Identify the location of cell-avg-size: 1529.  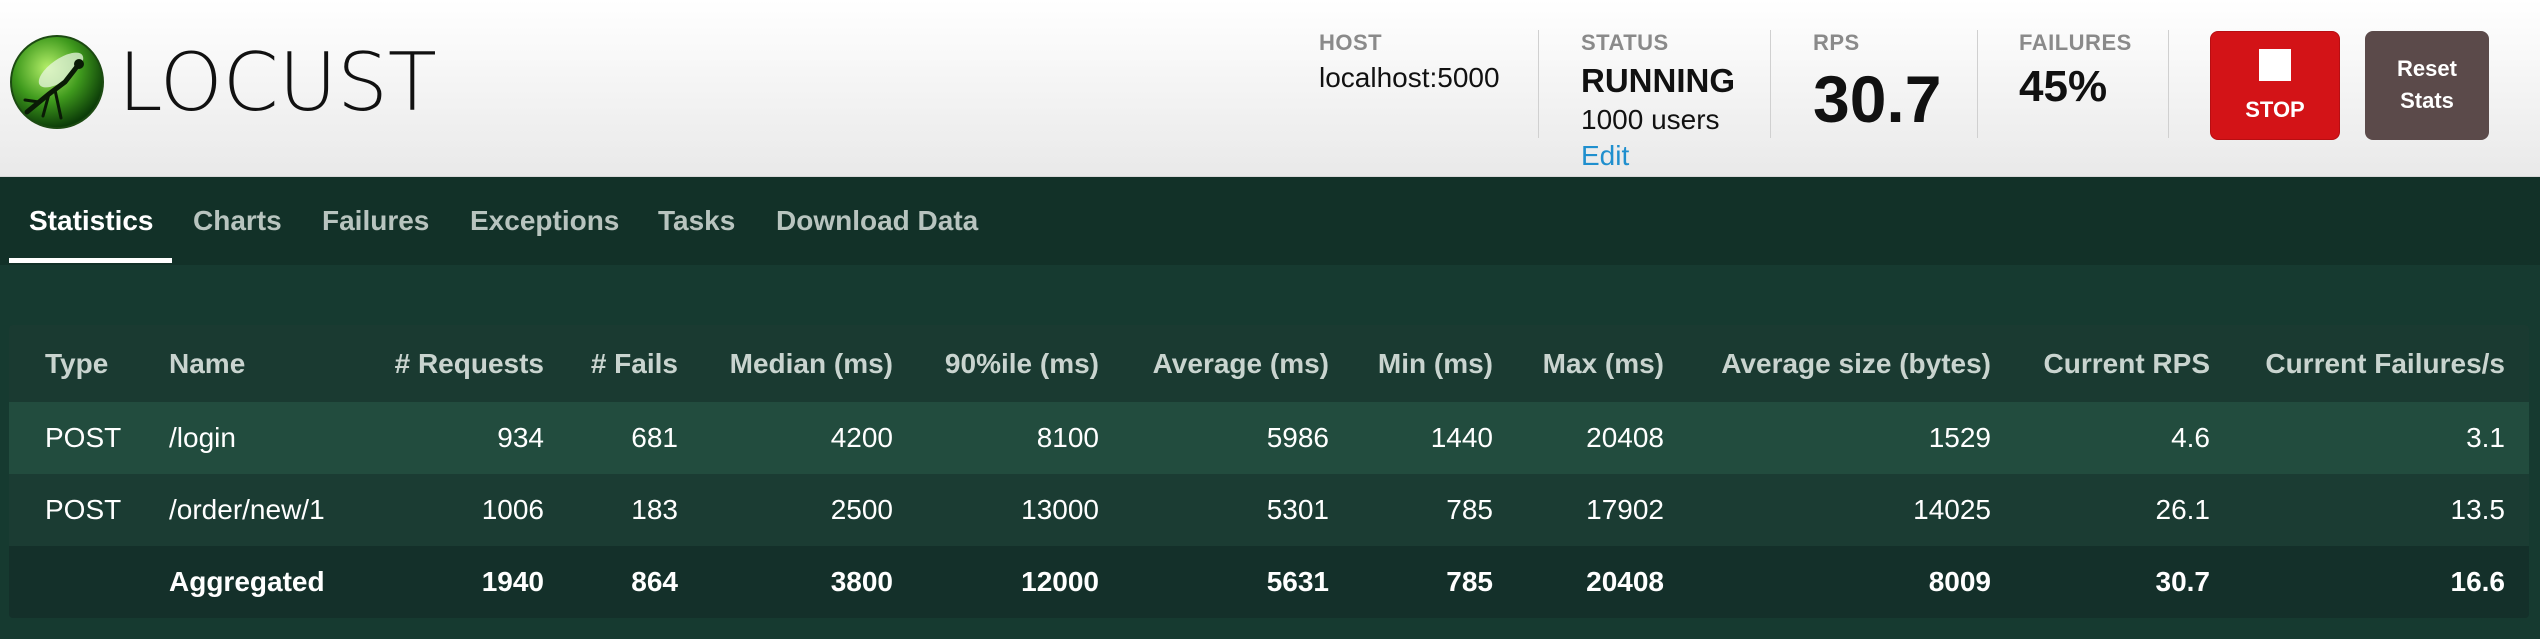
(1851, 438).